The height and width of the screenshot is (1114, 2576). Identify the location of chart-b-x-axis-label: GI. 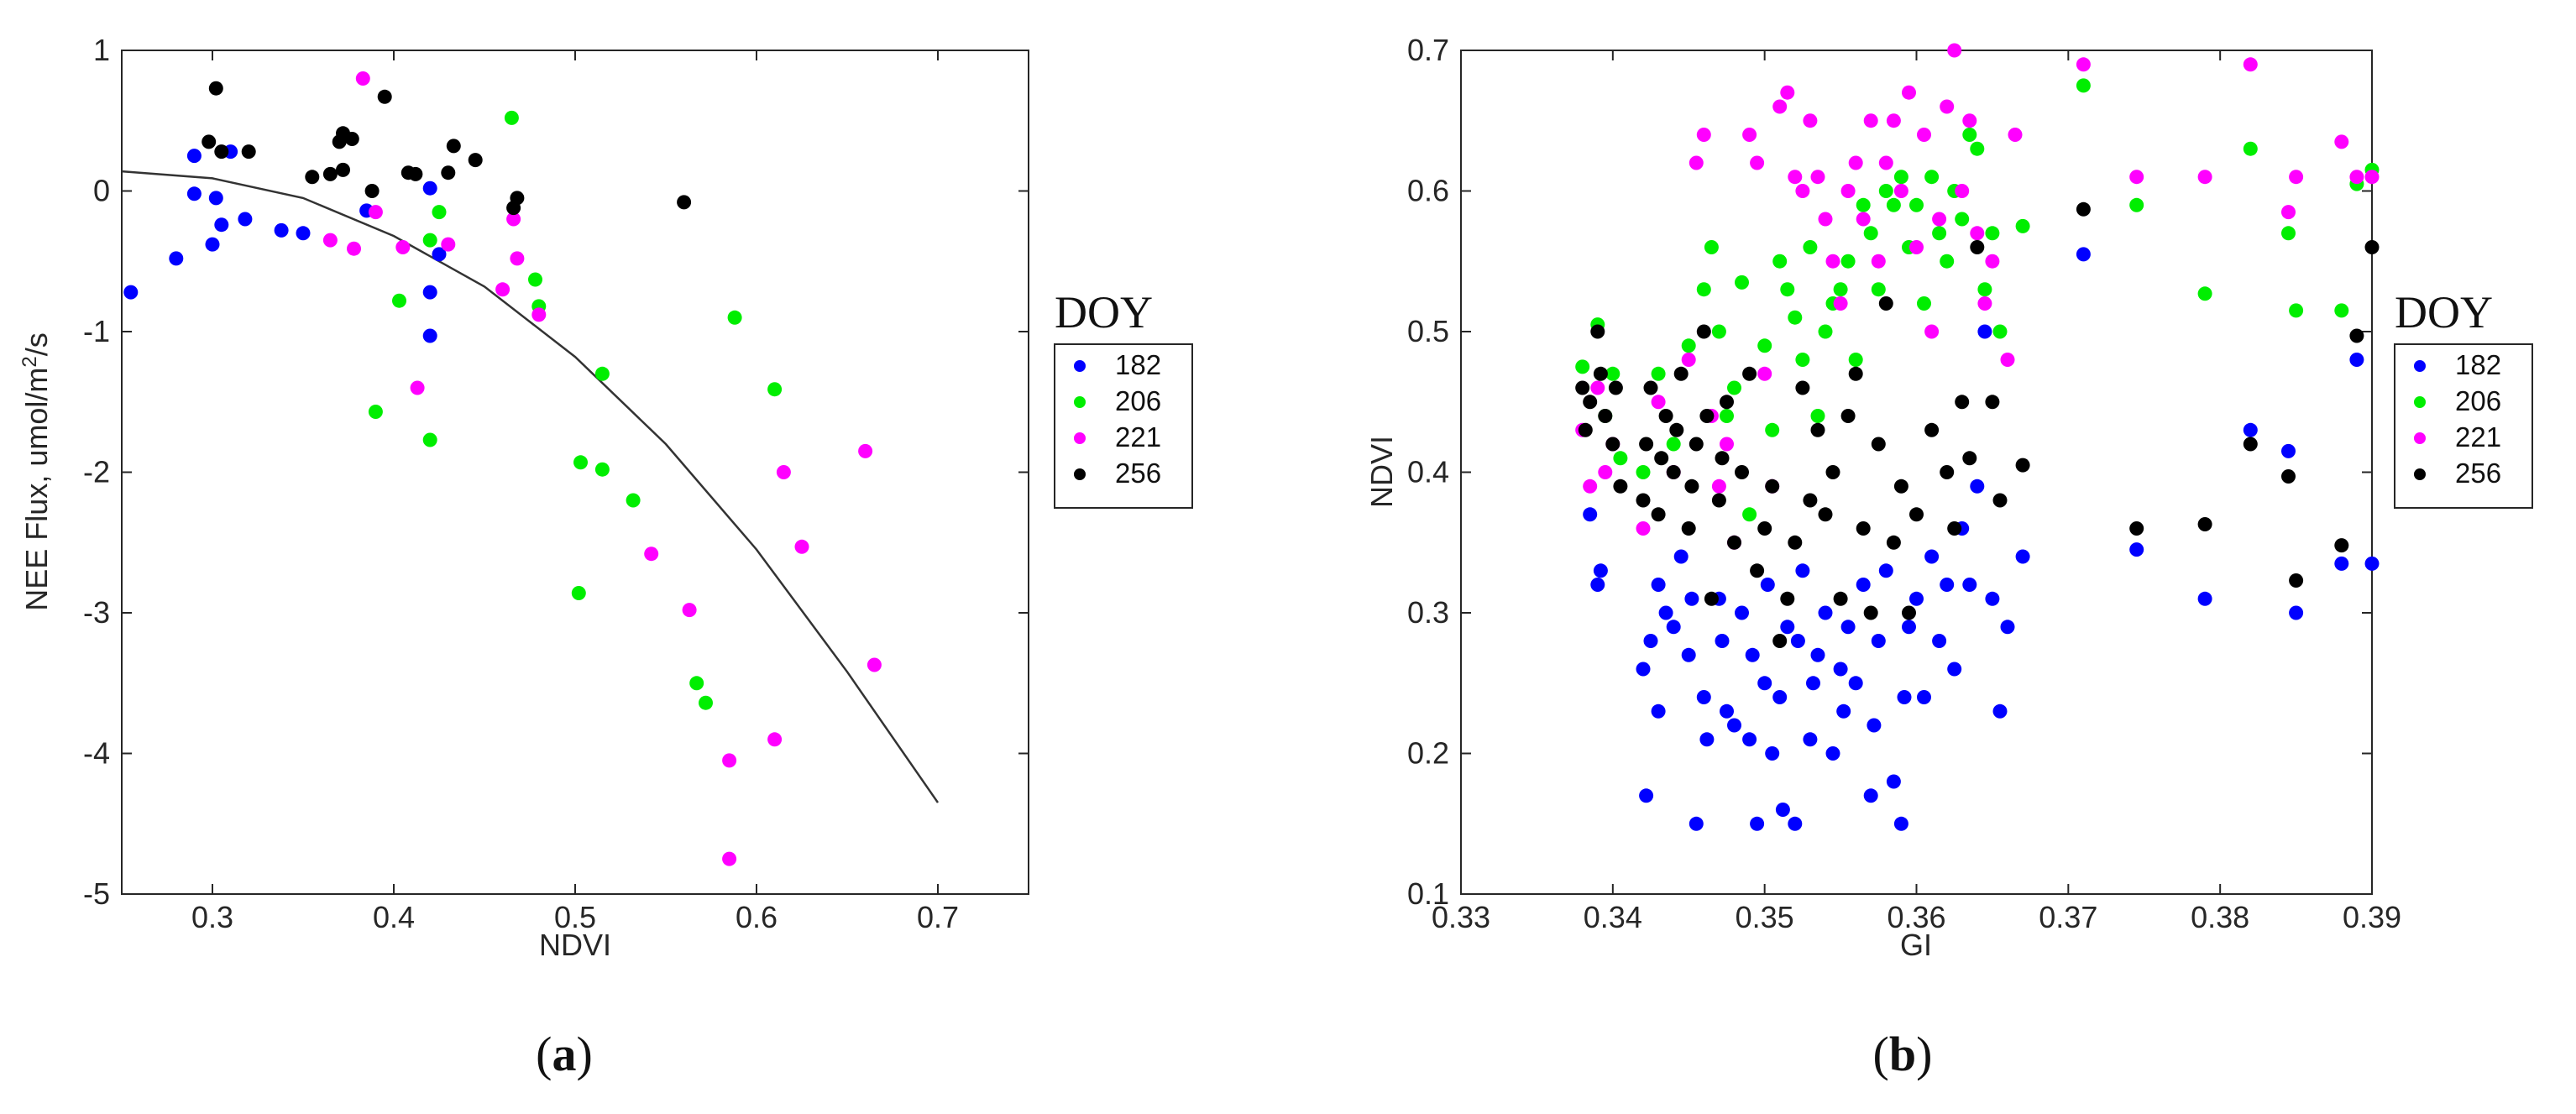
(1916, 945).